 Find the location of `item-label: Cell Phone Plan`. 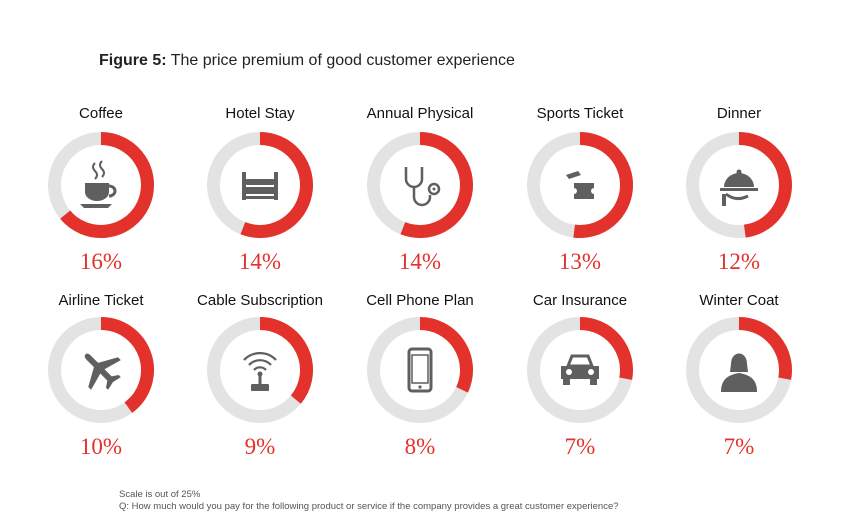

item-label: Cell Phone Plan is located at coordinates (420, 300).